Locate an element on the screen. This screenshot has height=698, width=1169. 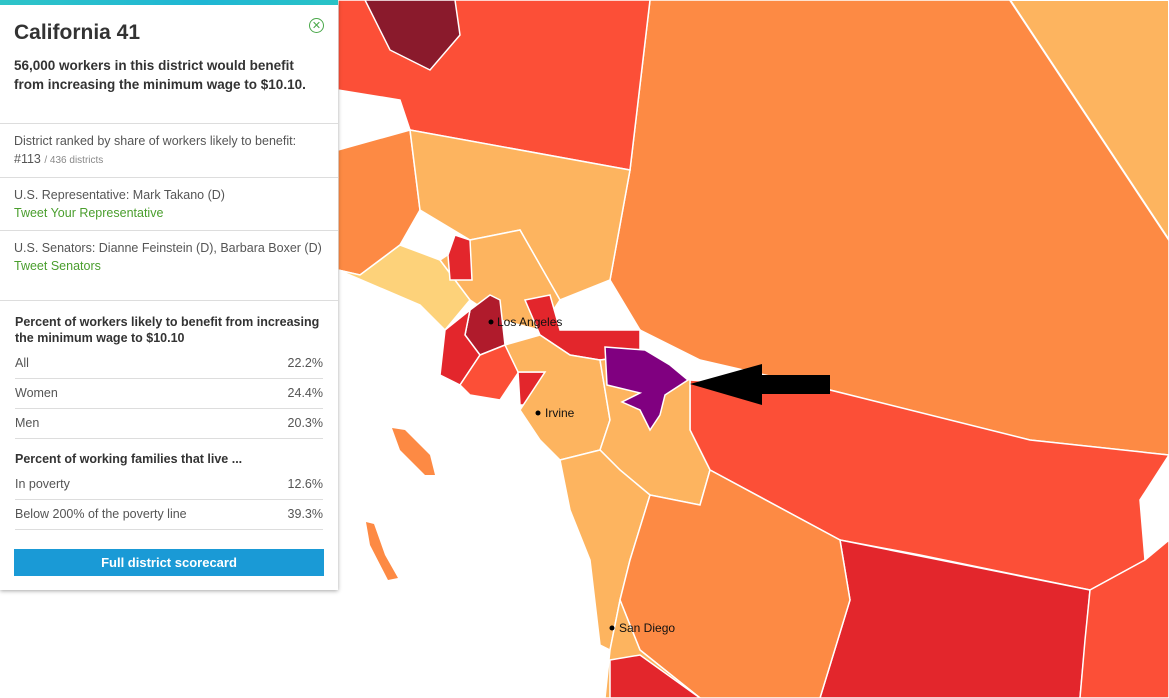
district-northeast-corner is located at coordinates (1088, 121).